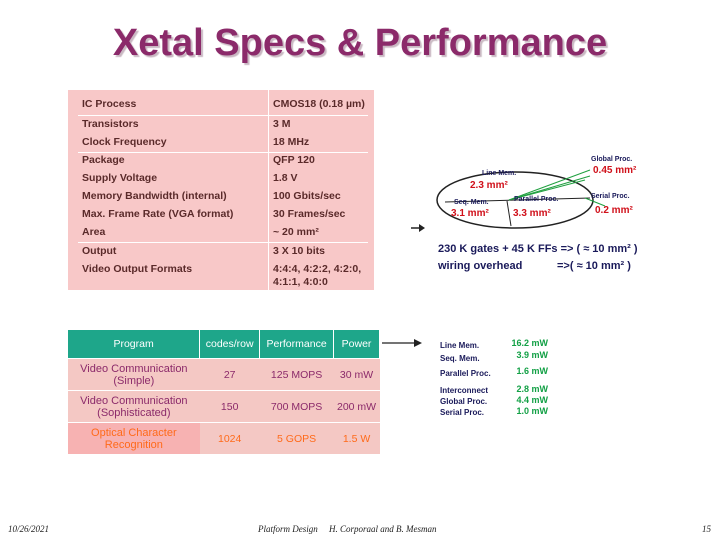  What do you see at coordinates (294, 160) in the screenshot?
I see `spec-value: QFP 120` at bounding box center [294, 160].